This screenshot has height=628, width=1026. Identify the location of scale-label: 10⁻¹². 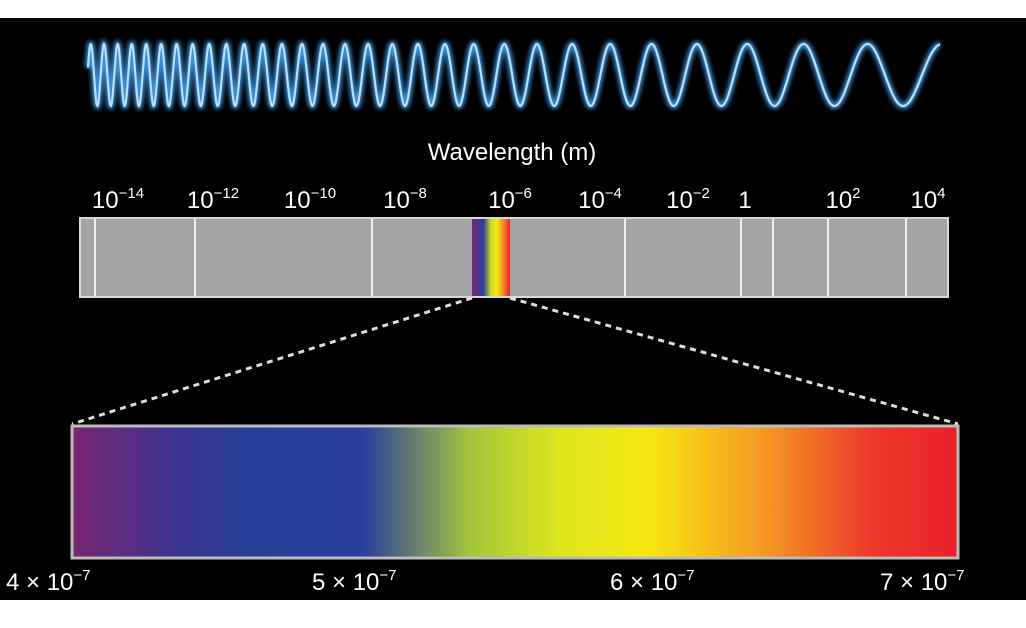
(213, 199).